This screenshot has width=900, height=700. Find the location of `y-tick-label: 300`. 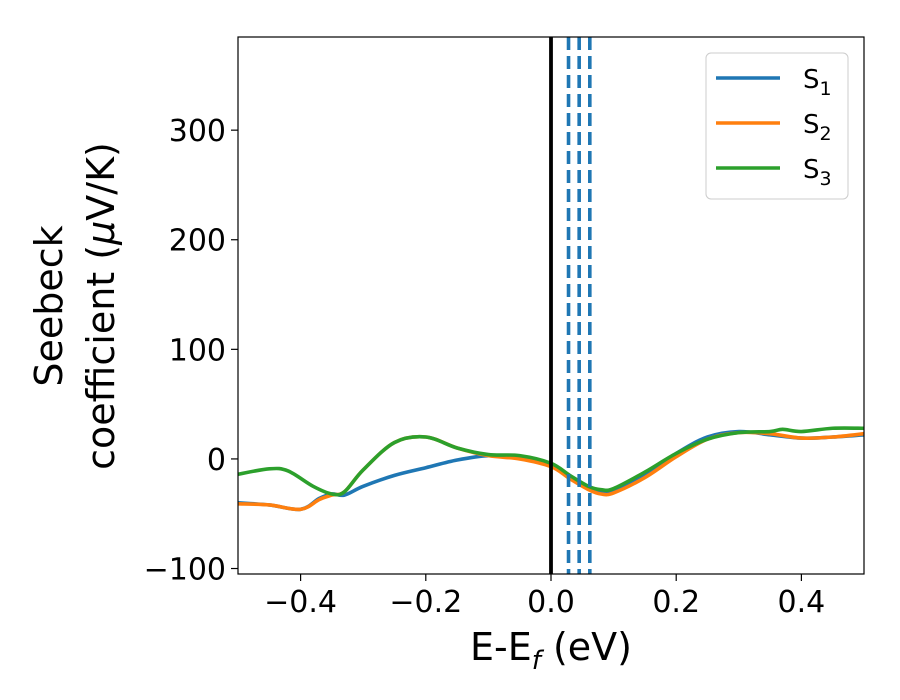

y-tick-label: 300 is located at coordinates (197, 131).